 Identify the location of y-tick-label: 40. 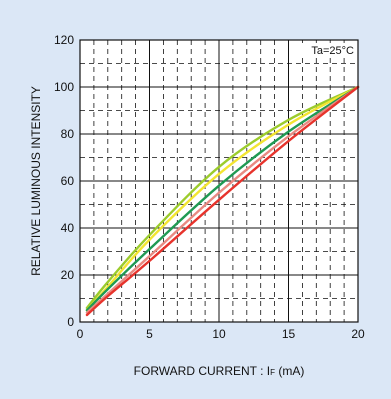
(68, 228).